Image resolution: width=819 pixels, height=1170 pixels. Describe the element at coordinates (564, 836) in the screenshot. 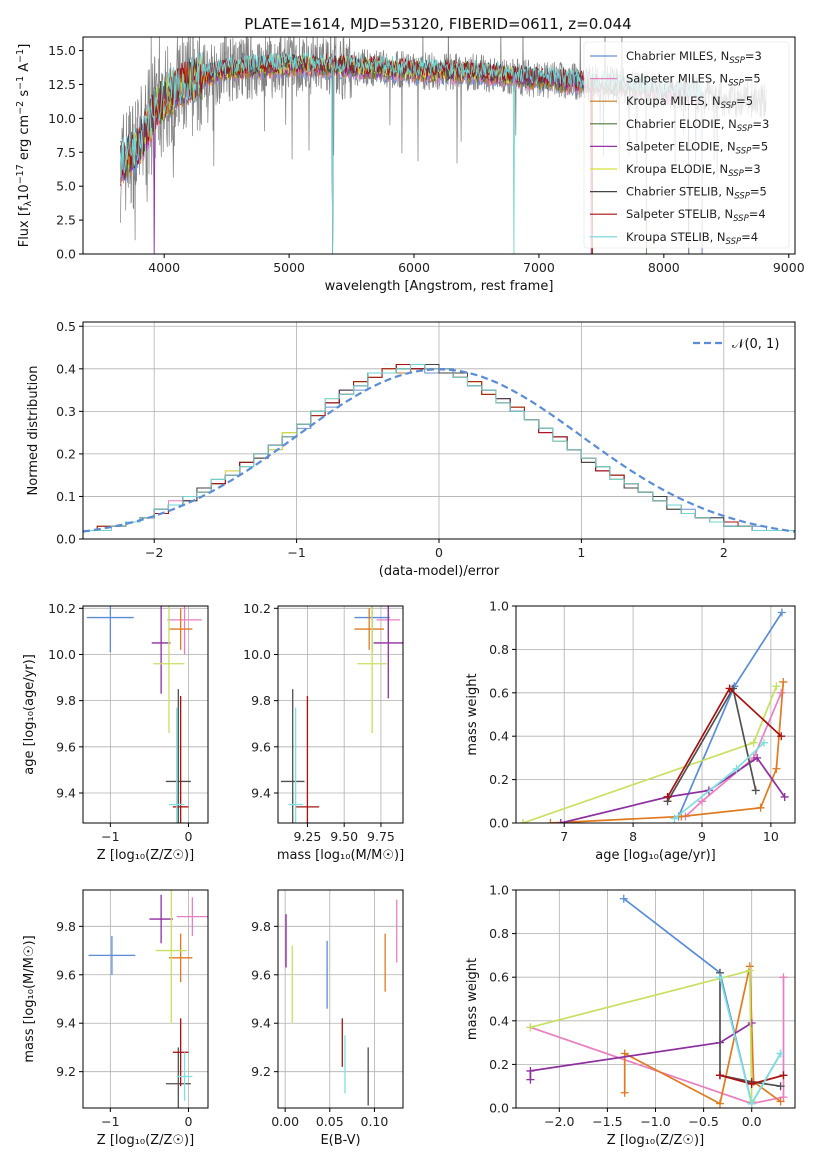

I see `weight-vs-age-xtick-label: 7` at that location.